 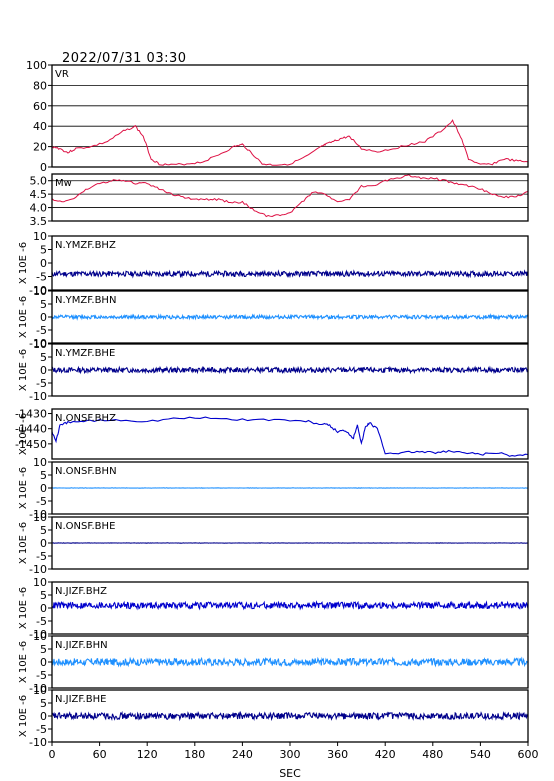 What do you see at coordinates (40, 106) in the screenshot?
I see `y-tick-label: 60` at bounding box center [40, 106].